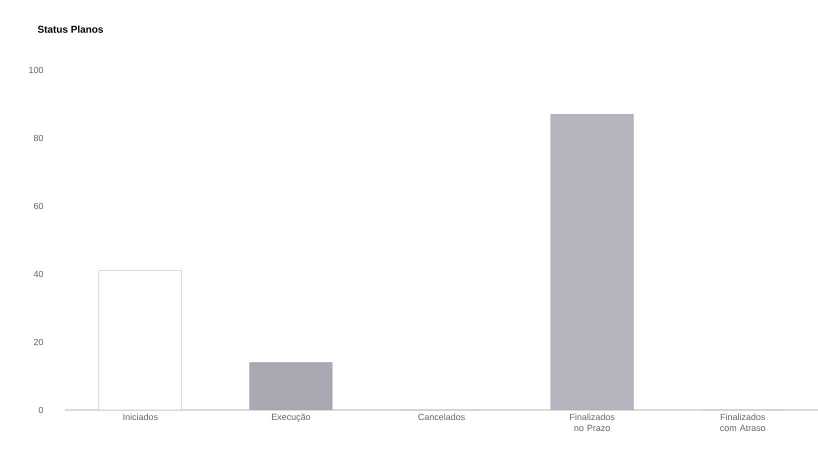 Image resolution: width=818 pixels, height=468 pixels. Describe the element at coordinates (39, 274) in the screenshot. I see `y-tick-label: 40` at that location.